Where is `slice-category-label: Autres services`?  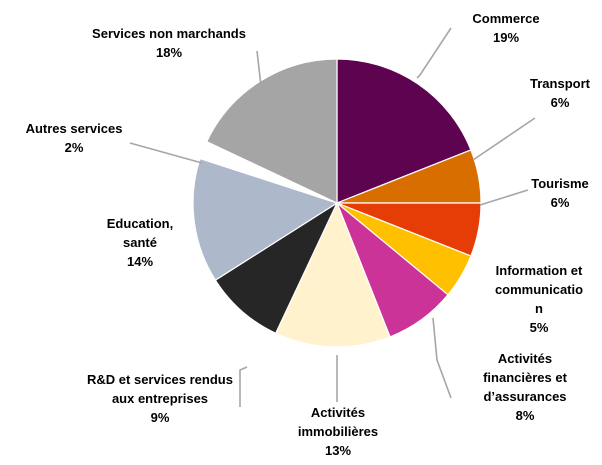
slice-category-label: Autres services is located at coordinates (74, 128).